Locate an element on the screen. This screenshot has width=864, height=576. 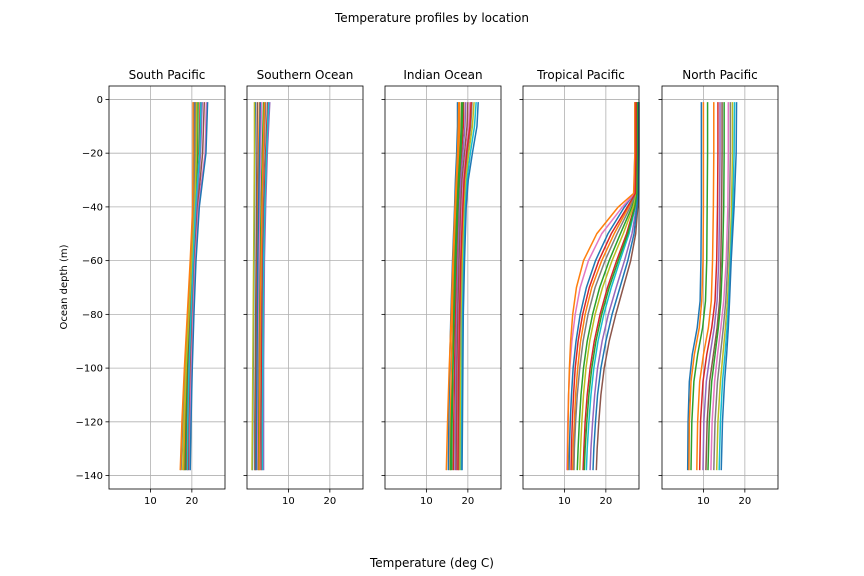
y-tick-label: −80 is located at coordinates (92, 315).